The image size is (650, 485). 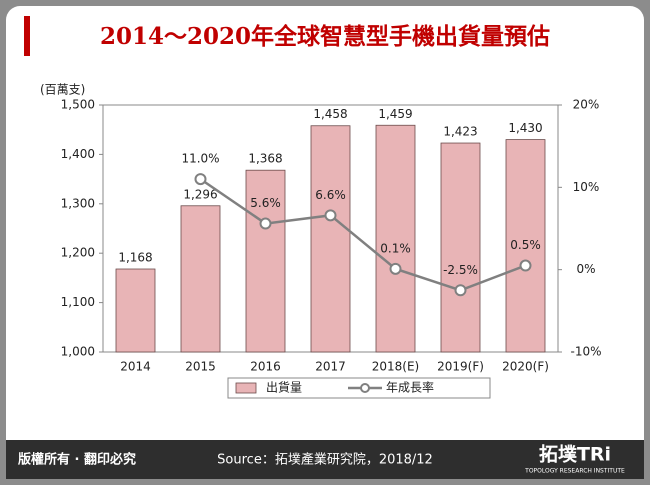 What do you see at coordinates (78, 352) in the screenshot?
I see `y-tick-label: 1,000` at bounding box center [78, 352].